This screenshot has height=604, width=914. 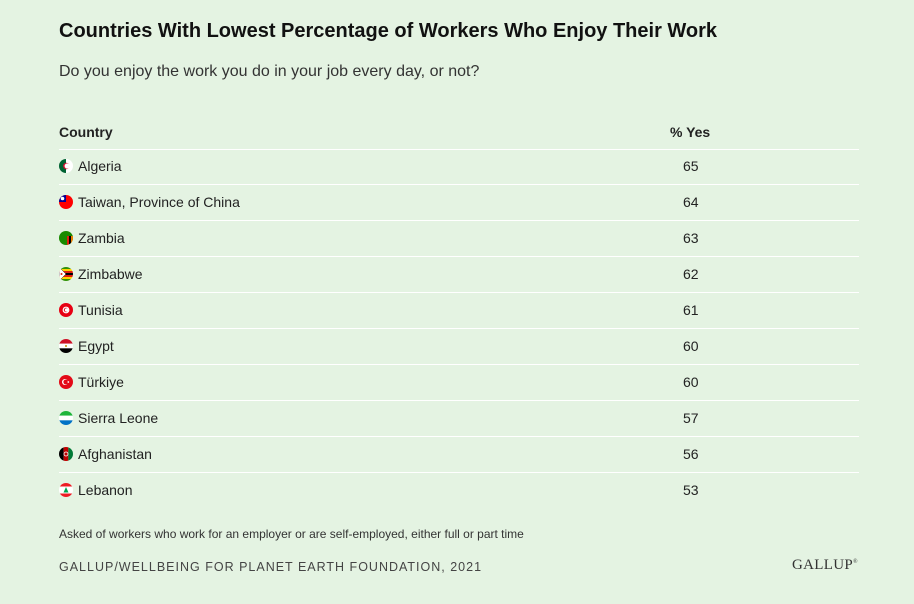 I want to click on column-header-yes: % Yes, so click(x=690, y=132).